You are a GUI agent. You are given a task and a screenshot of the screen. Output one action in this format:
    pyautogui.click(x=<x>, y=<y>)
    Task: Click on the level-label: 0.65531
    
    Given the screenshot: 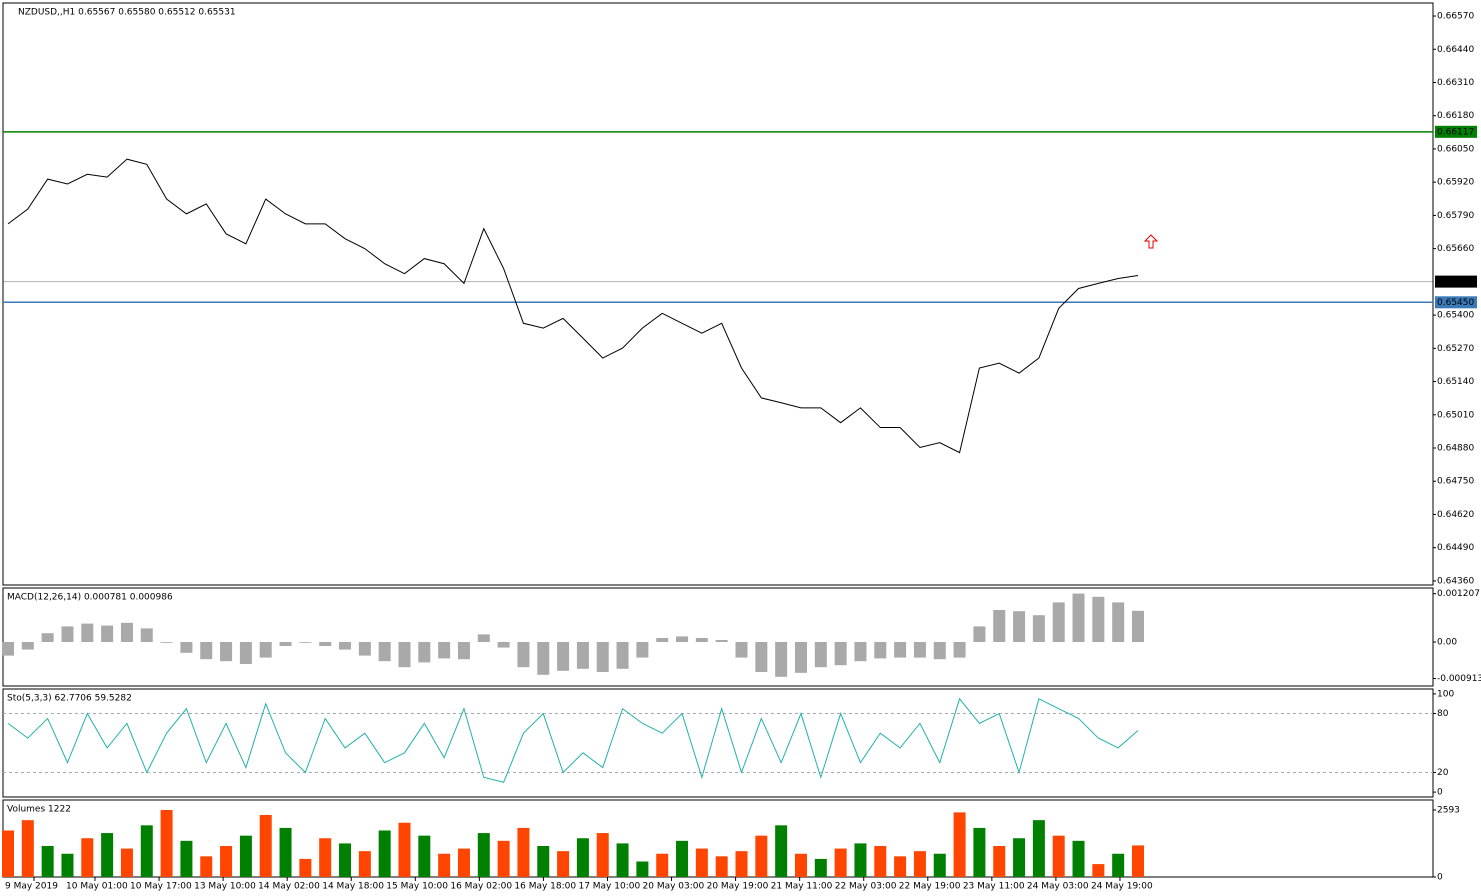 What is the action you would take?
    pyautogui.click(x=1455, y=282)
    